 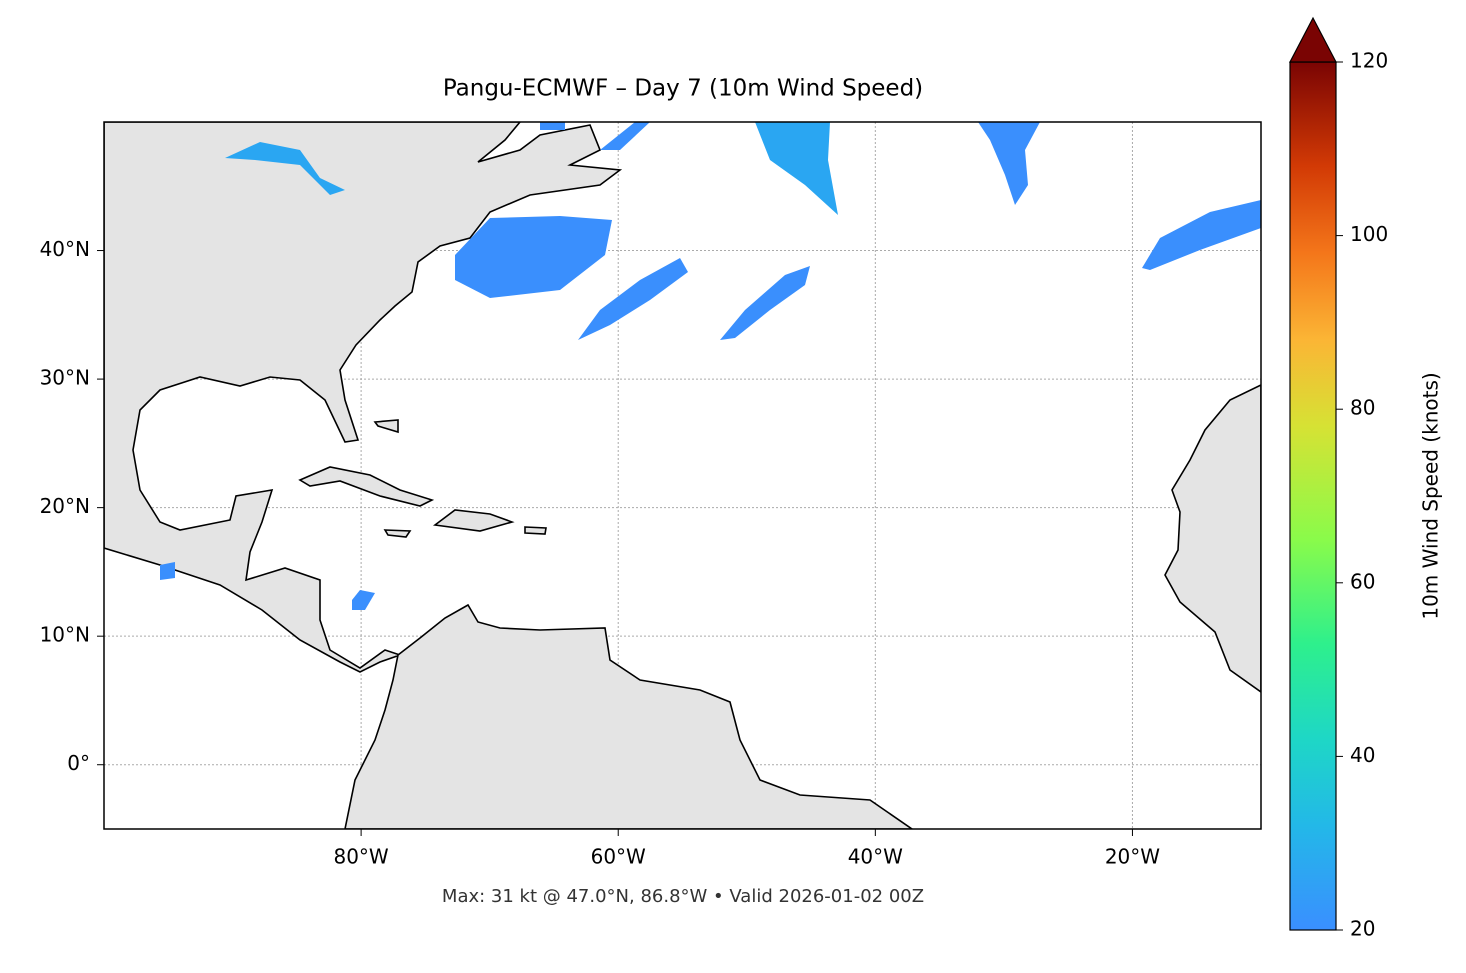 What do you see at coordinates (65, 635) in the screenshot?
I see `y-tick-label: 10°N` at bounding box center [65, 635].